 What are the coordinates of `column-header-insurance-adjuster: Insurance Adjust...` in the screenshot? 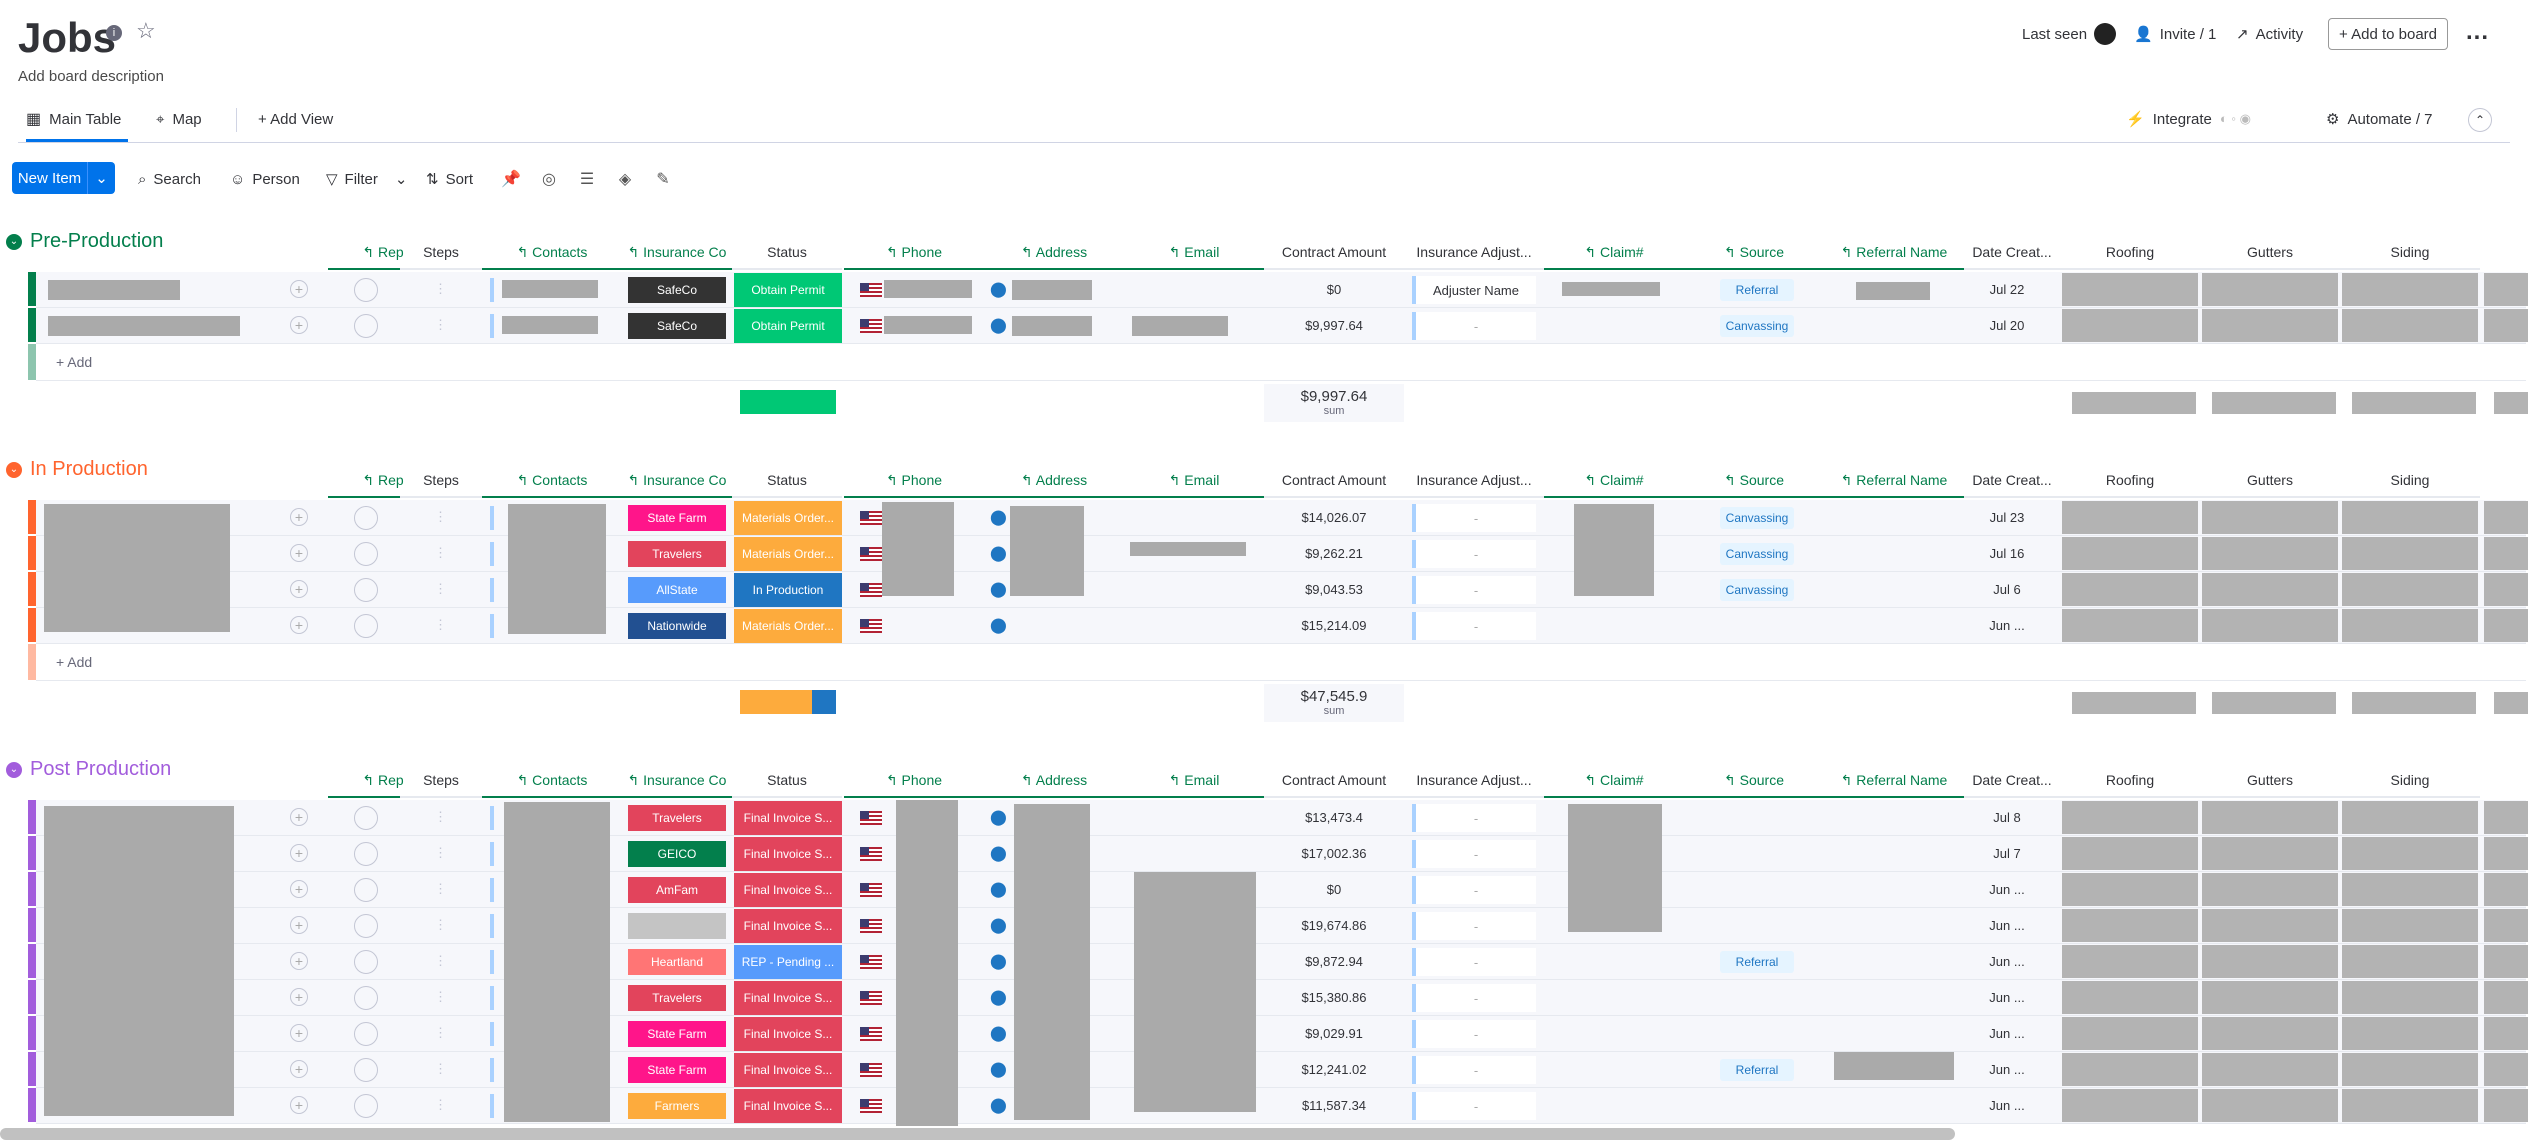 It's located at (1474, 252).